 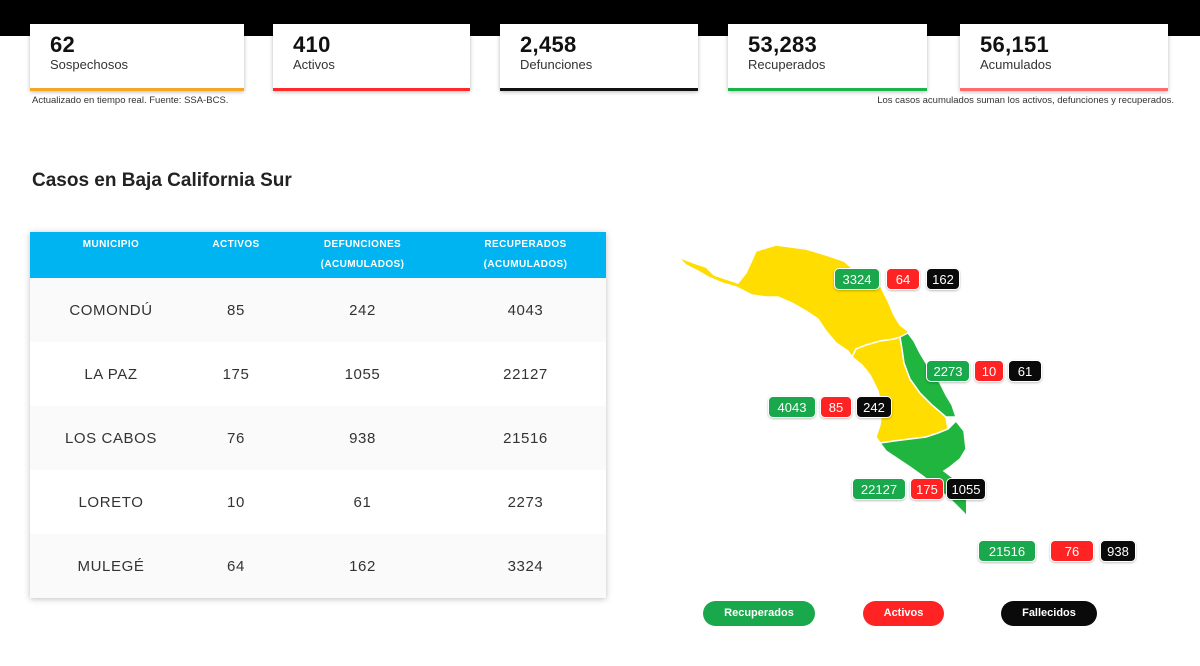 I want to click on stat-label: Activos, so click(x=314, y=64).